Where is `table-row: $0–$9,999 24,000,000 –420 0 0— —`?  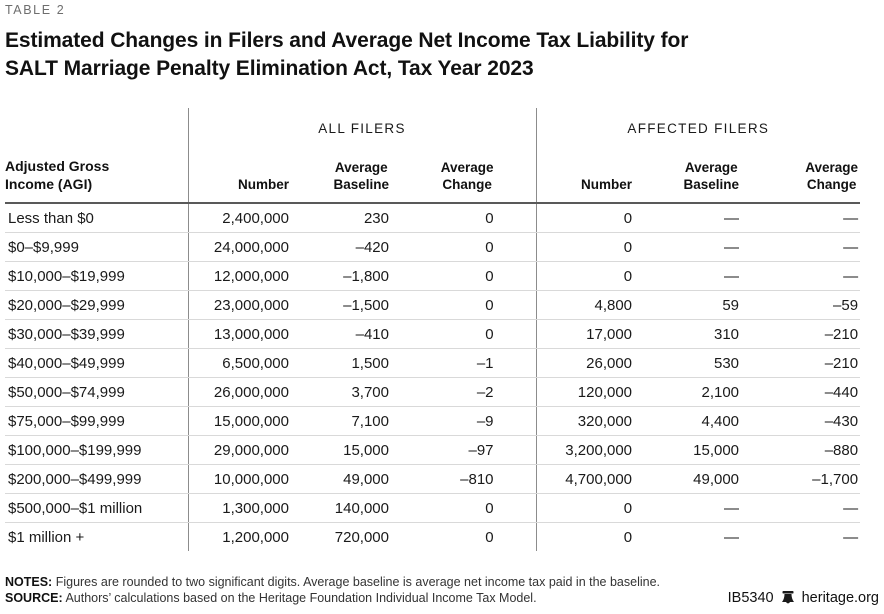 table-row: $0–$9,999 24,000,000 –420 0 0— — is located at coordinates (433, 247).